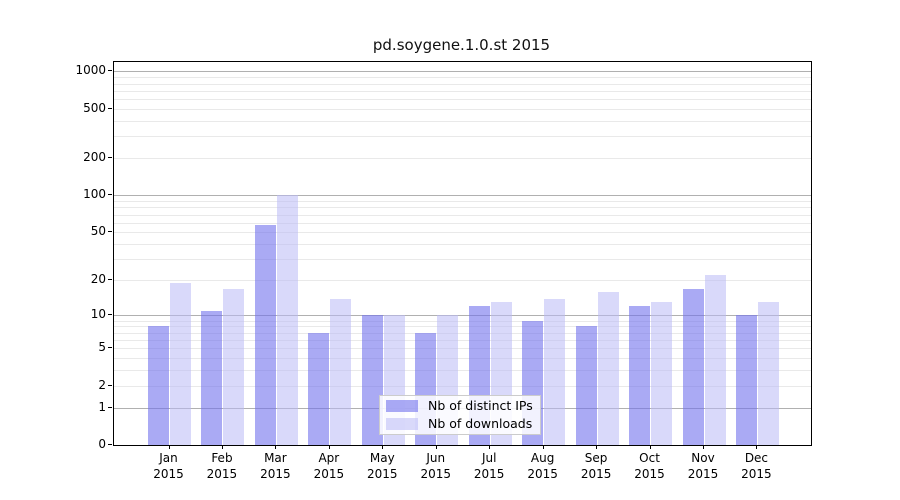 The image size is (900, 500). Describe the element at coordinates (480, 423) in the screenshot. I see `legend-label-downloads: Nb of downloads` at that location.